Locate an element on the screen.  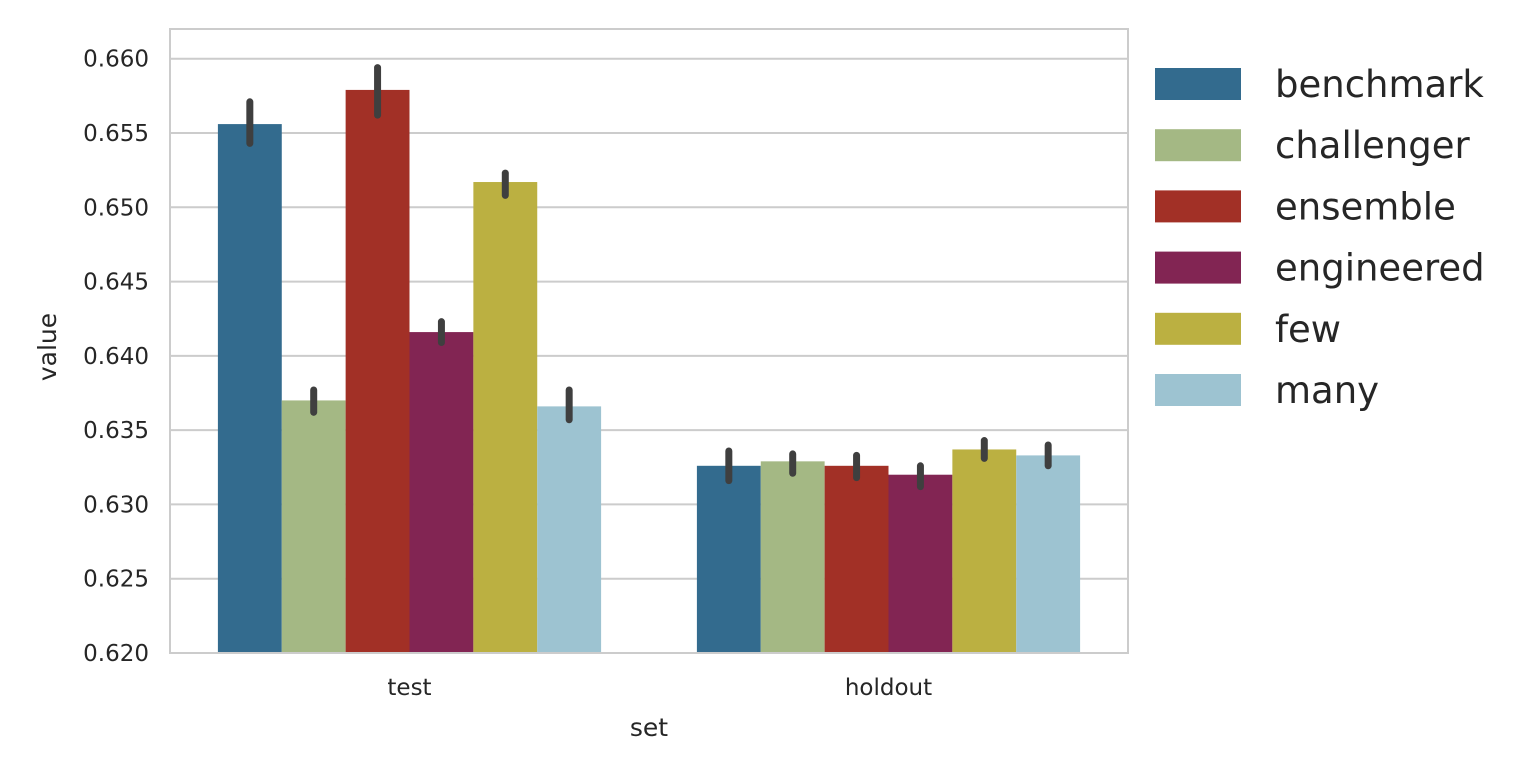
x-tick-label: test is located at coordinates (409, 688).